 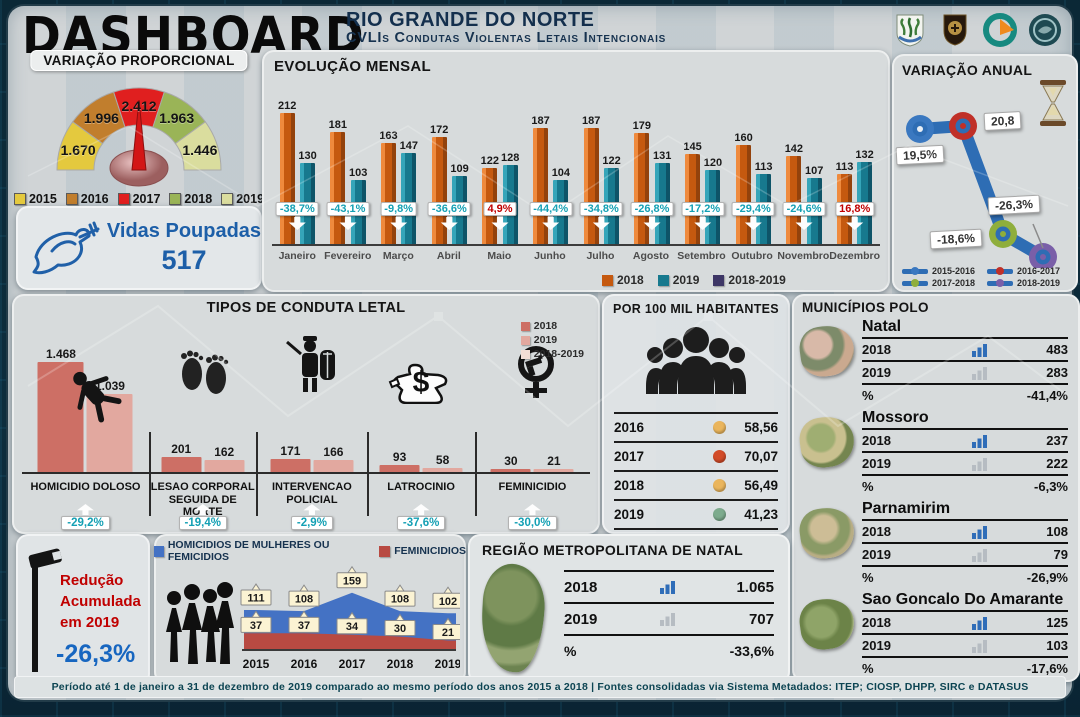 What do you see at coordinates (965, 601) in the screenshot?
I see `municipality-name: Sao Goncalo Do Amarante` at bounding box center [965, 601].